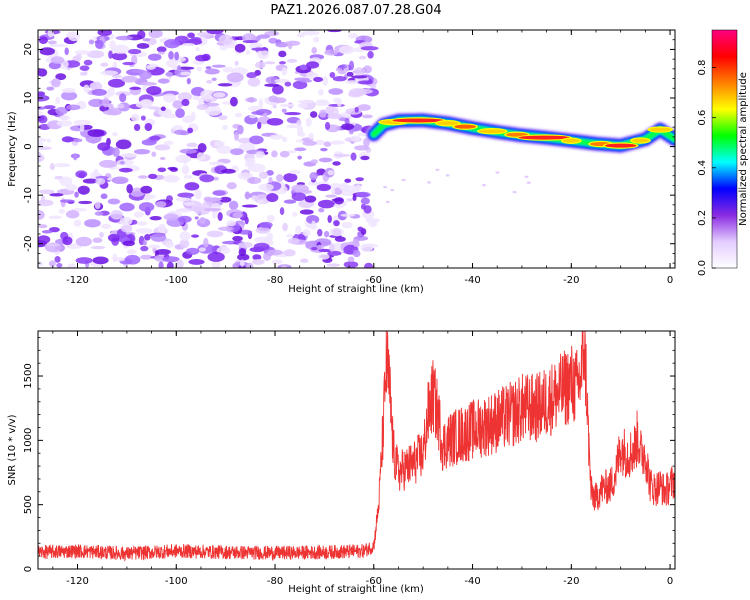 This screenshot has height=600, width=750. I want to click on spectrogram-x-tick-label: -40, so click(472, 280).